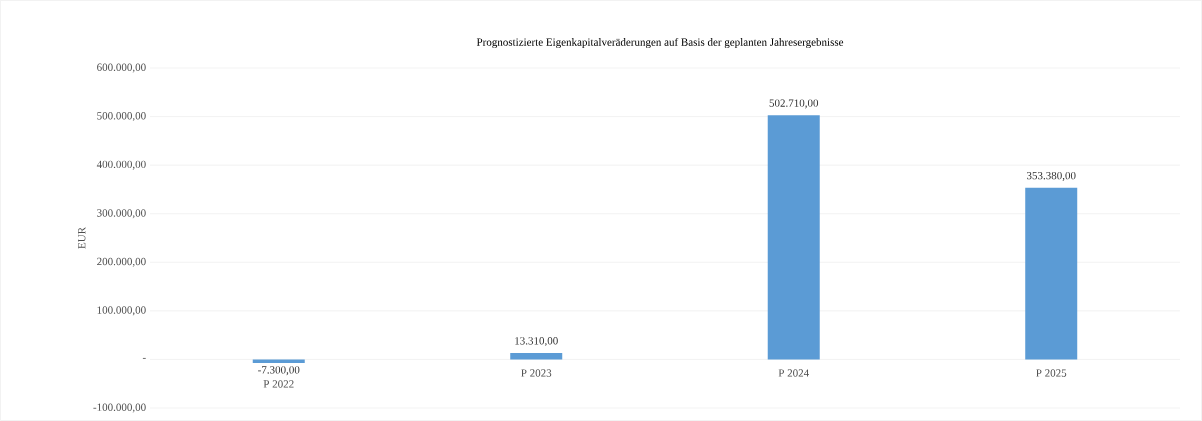 Image resolution: width=1202 pixels, height=421 pixels. I want to click on chart-title: Prognostizierte Eigenkapitalveräderungen auf Basis der geplanten Jahresergebnisse, so click(660, 43).